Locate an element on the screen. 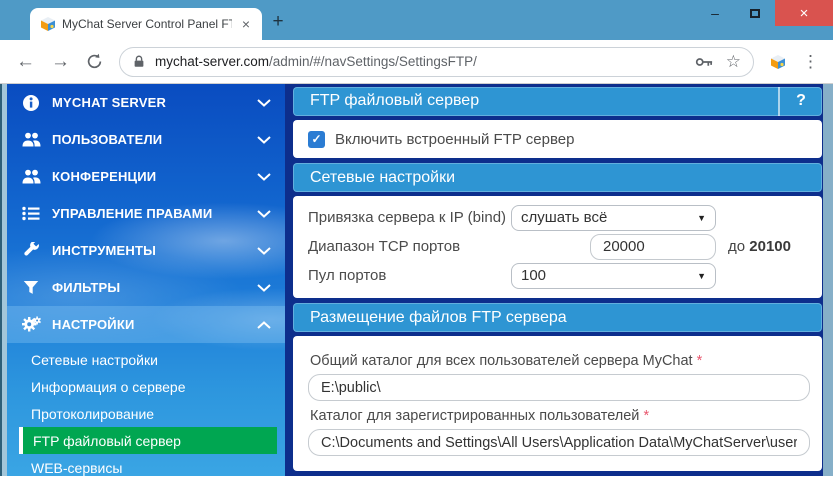  port-pool-row: Пул портов 100 ▼ is located at coordinates (551, 275).